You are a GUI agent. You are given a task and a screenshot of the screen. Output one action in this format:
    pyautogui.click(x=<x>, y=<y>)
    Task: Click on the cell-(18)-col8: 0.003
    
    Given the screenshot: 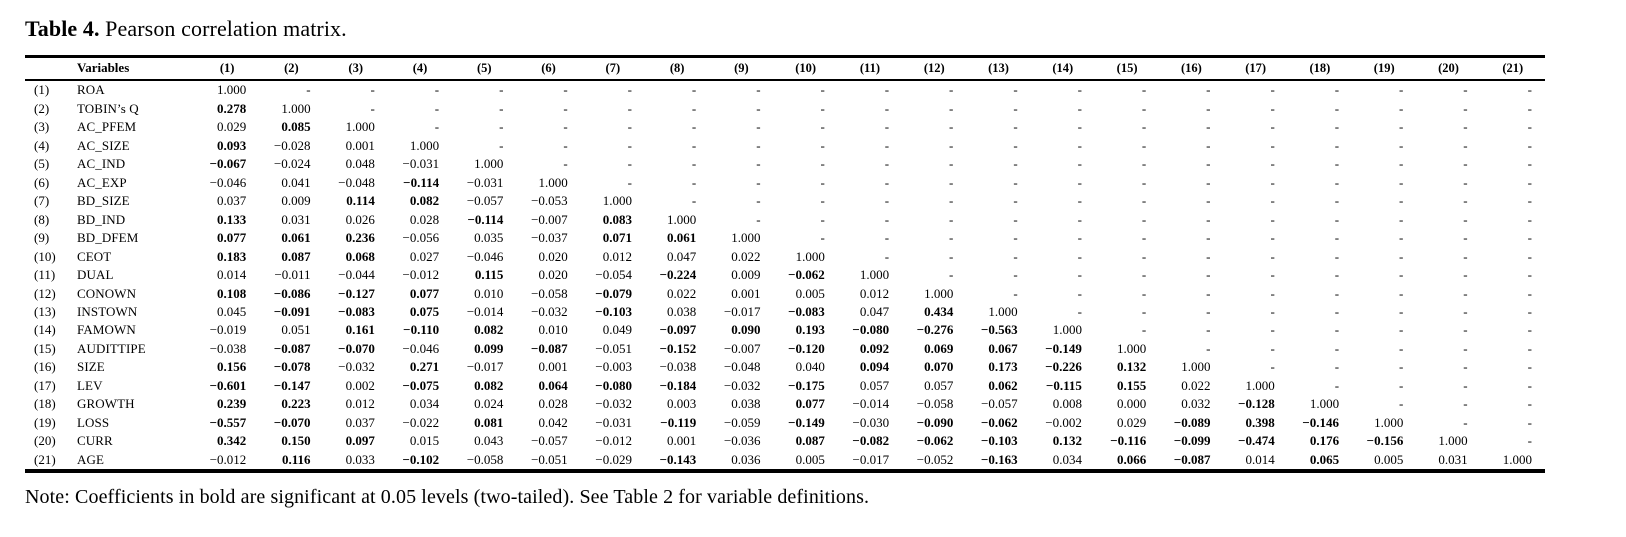 What is the action you would take?
    pyautogui.click(x=682, y=404)
    